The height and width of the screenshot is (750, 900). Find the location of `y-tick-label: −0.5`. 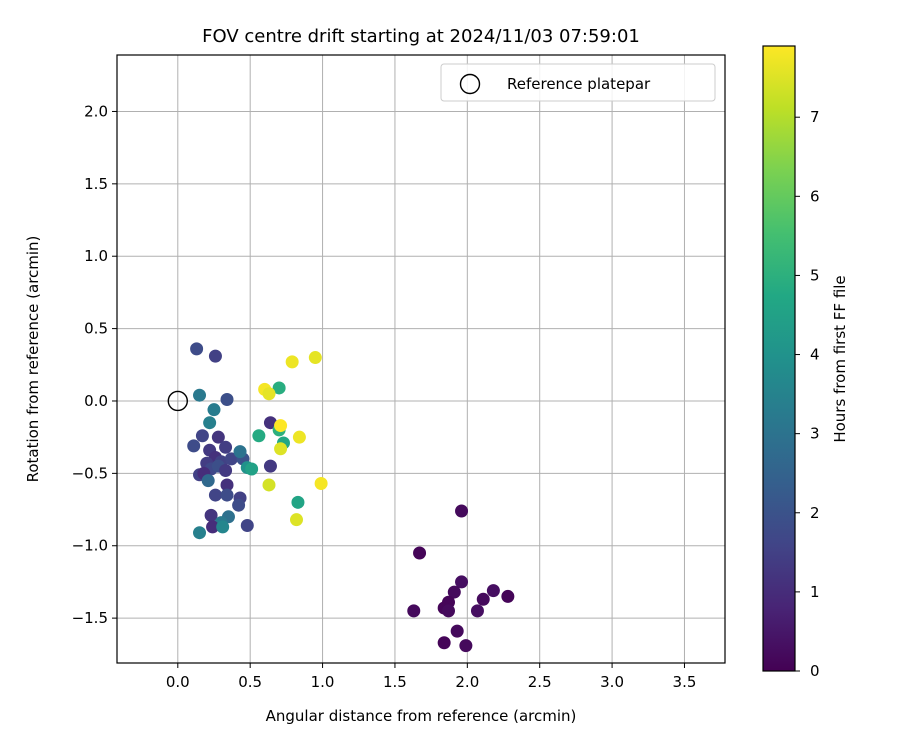

y-tick-label: −0.5 is located at coordinates (90, 473).